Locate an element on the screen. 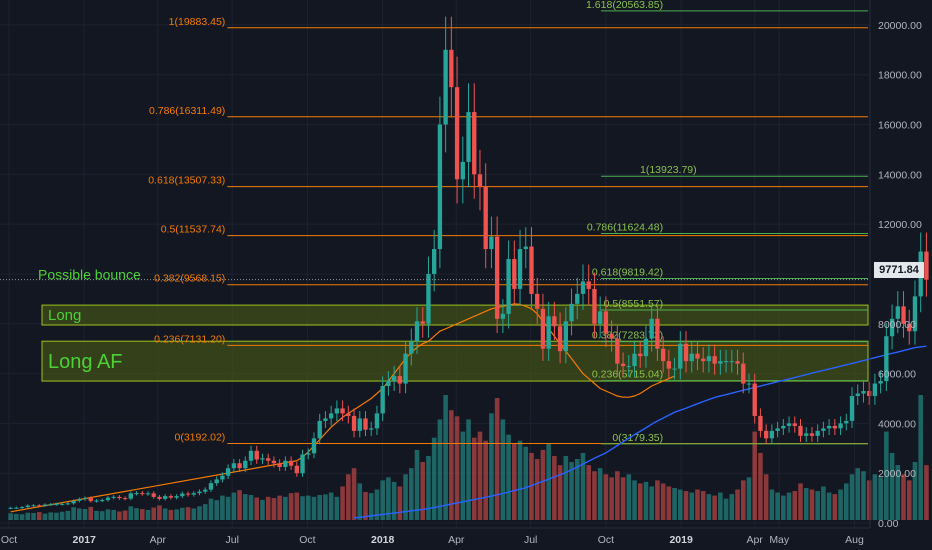  ma-orange-early is located at coordinates (153, 486).